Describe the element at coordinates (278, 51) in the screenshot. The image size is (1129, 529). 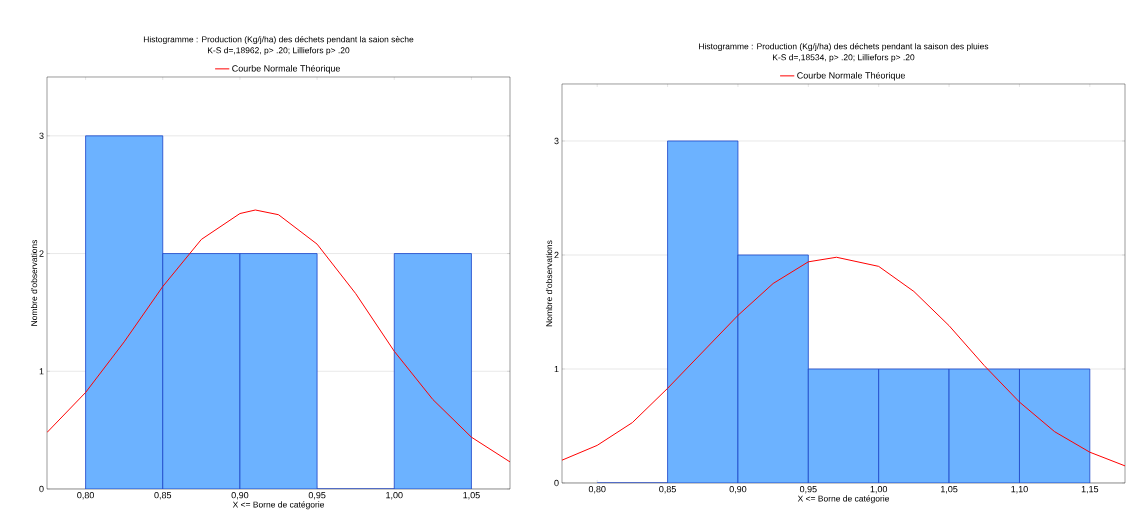
I see `chart-subtitle: K-S d=,18962, p> .20; Lilliefors p> .20` at that location.